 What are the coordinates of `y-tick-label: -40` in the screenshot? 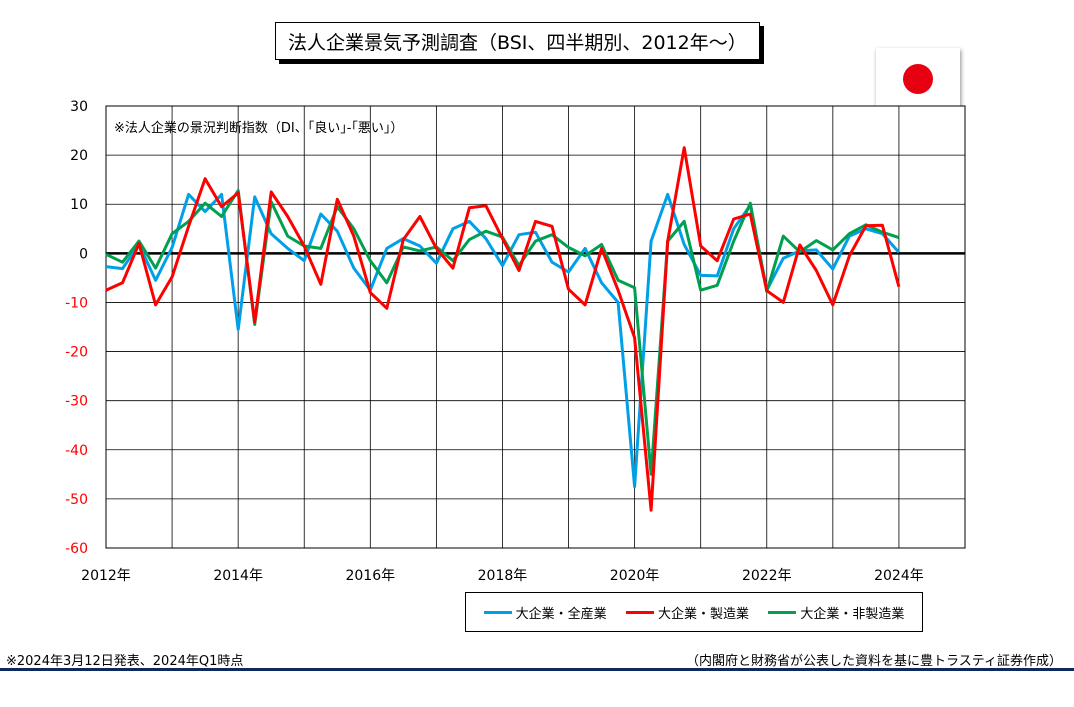 It's located at (76, 451).